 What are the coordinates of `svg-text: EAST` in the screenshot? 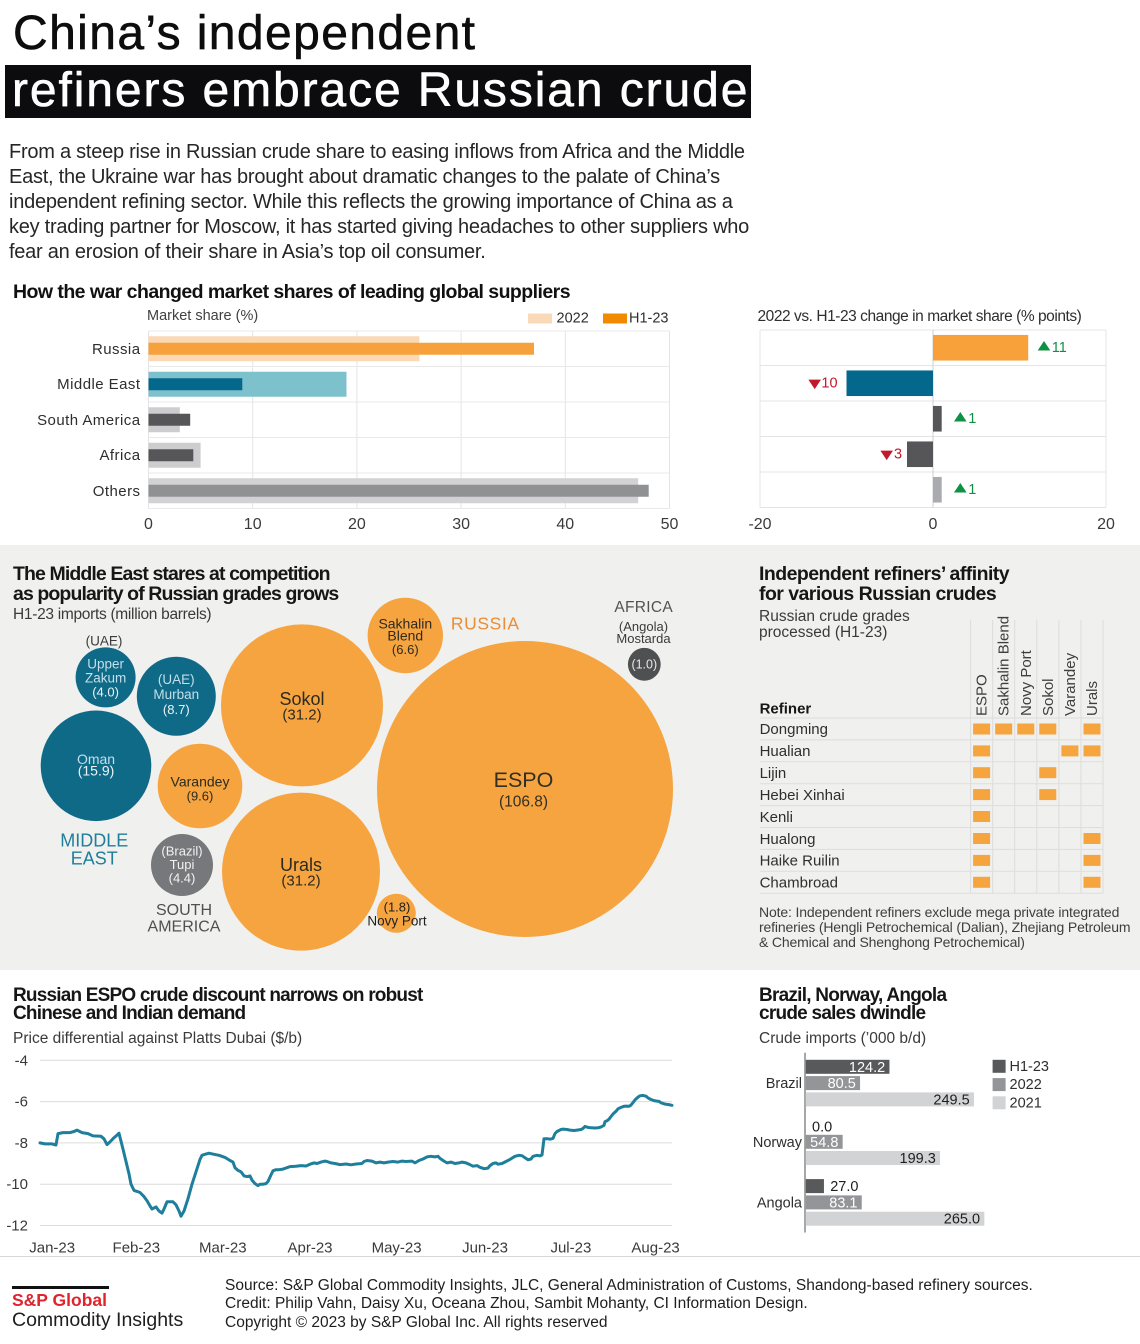 It's located at (94, 858).